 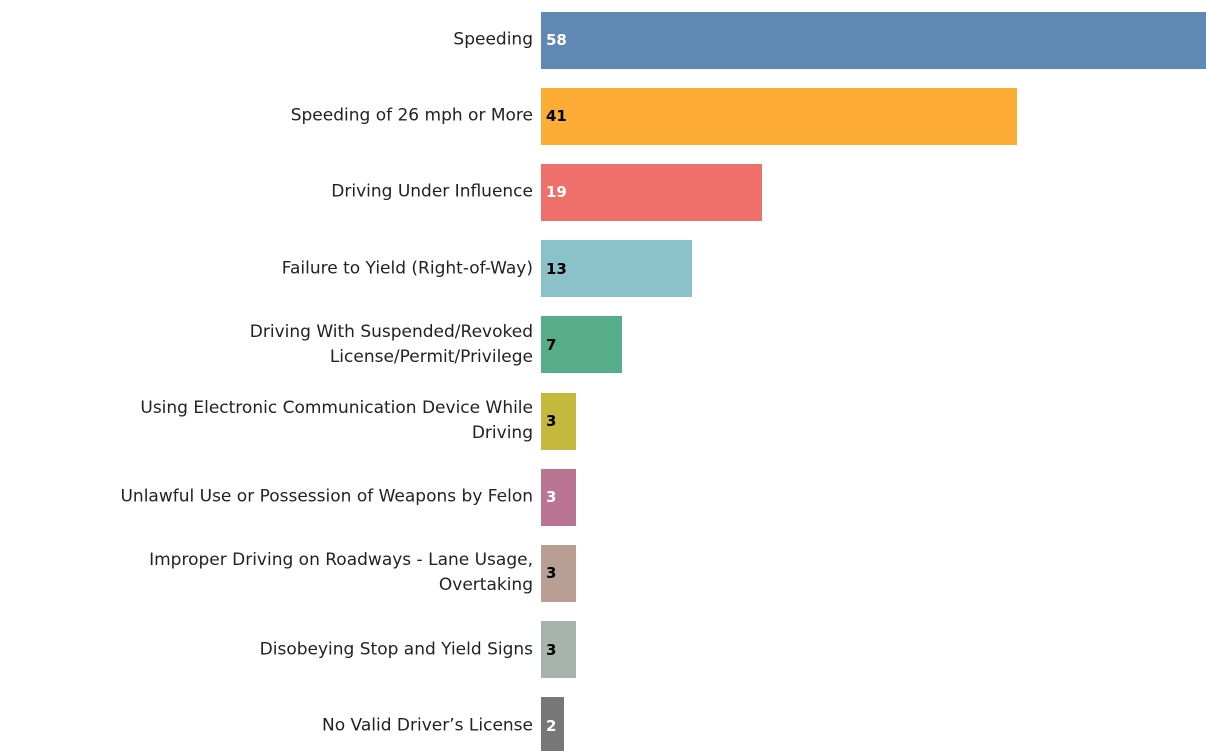 I want to click on category-label: Speeding of 26 mph or More, so click(x=411, y=115).